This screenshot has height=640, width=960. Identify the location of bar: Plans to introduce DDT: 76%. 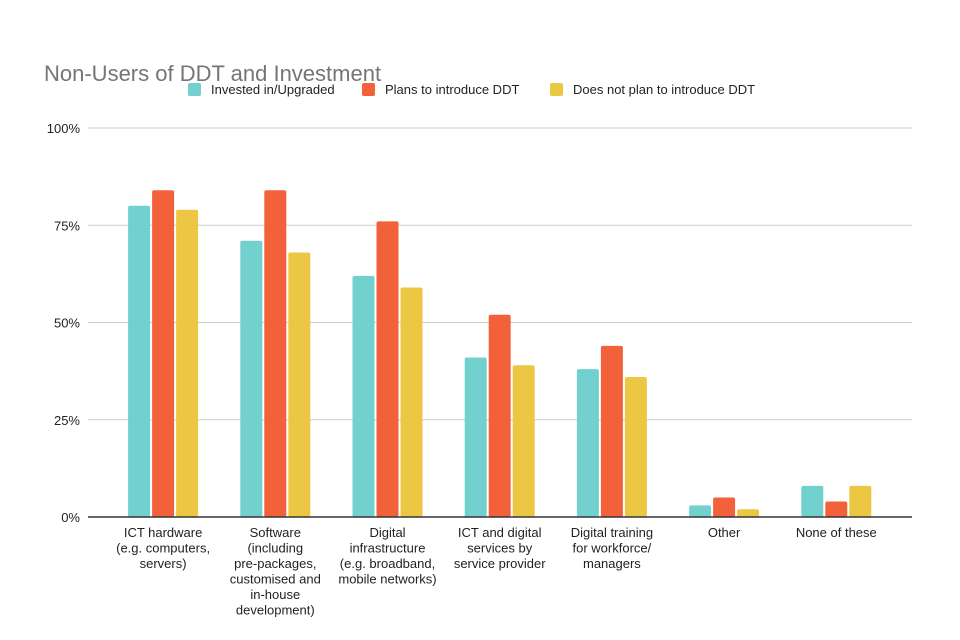
(387, 369).